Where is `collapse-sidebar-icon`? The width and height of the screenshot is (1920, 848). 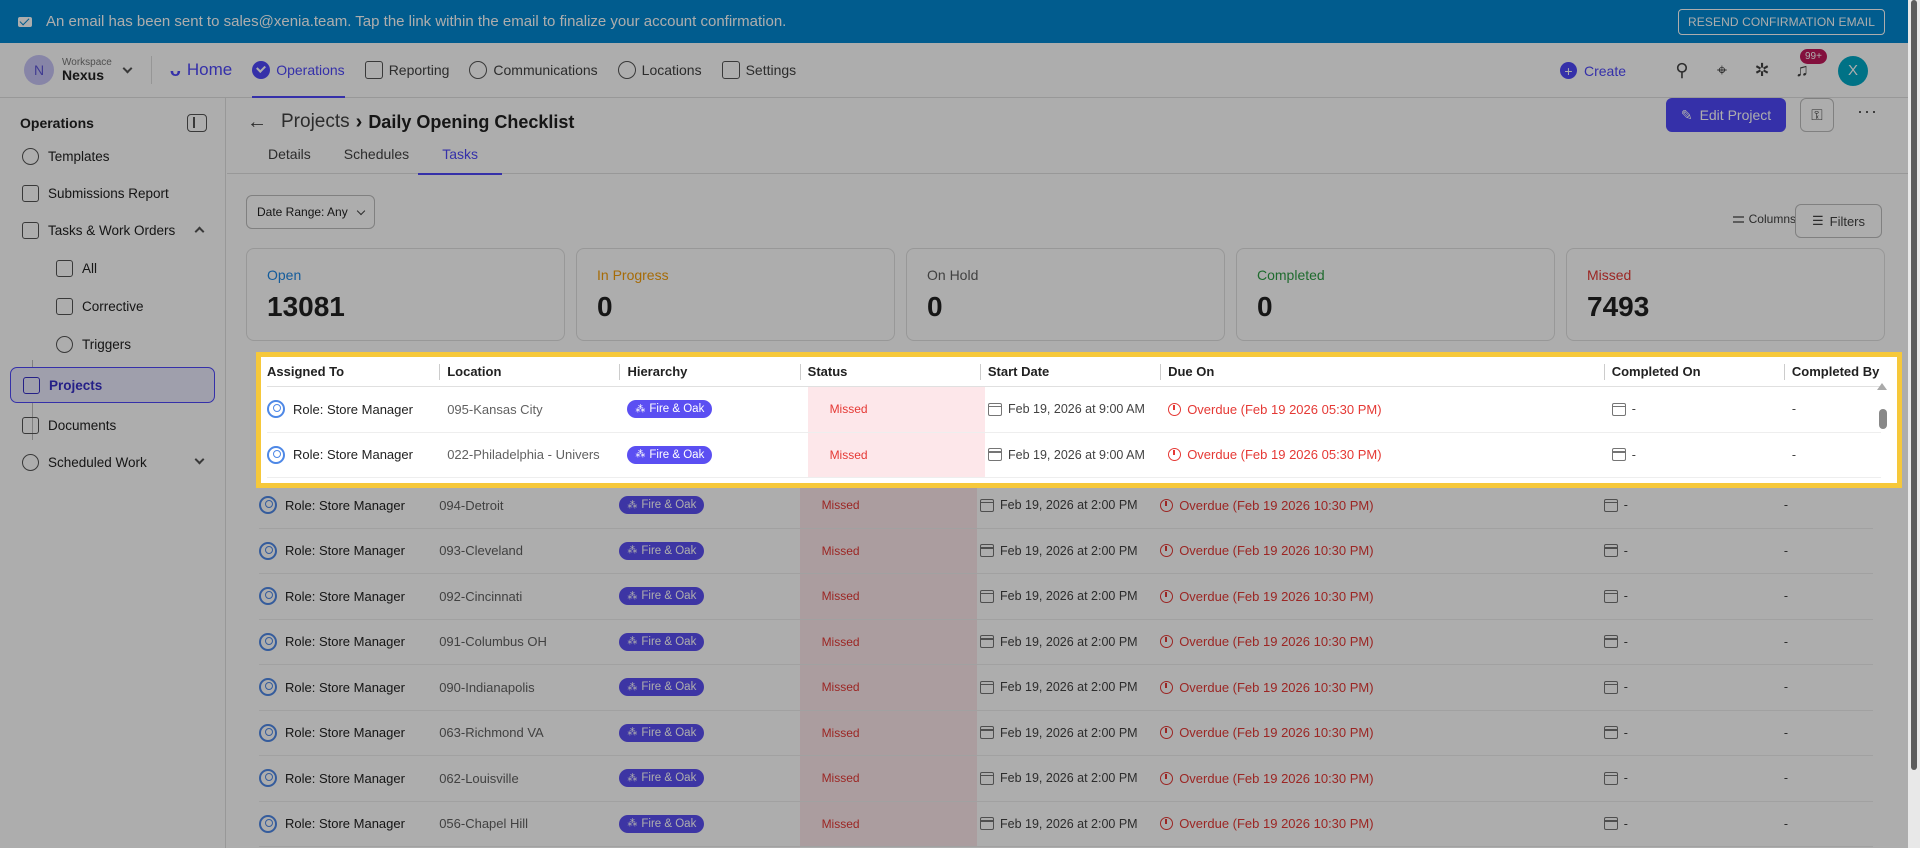 collapse-sidebar-icon is located at coordinates (197, 123).